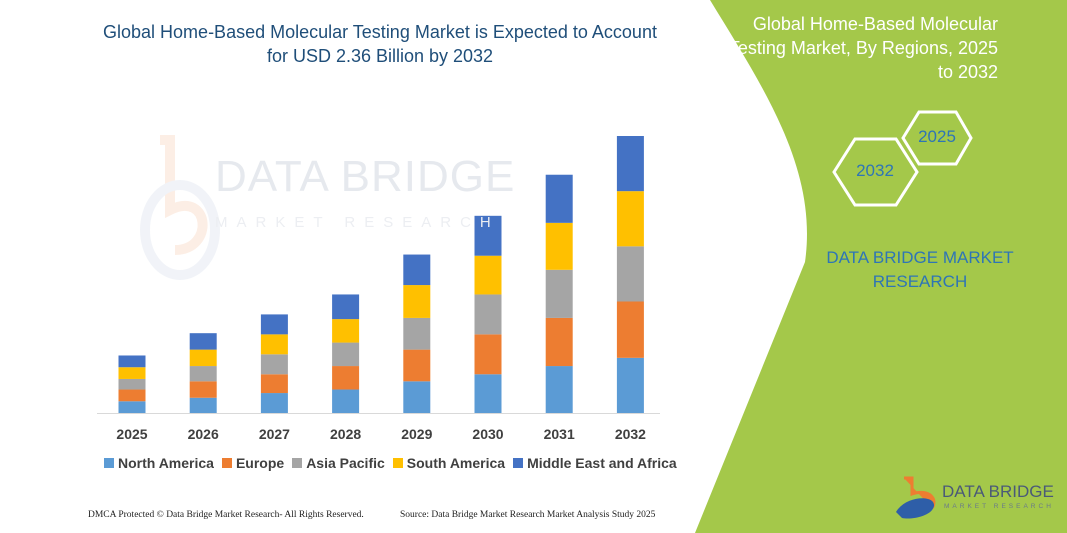 This screenshot has width=1067, height=533. Describe the element at coordinates (630, 219) in the screenshot. I see `bar-segment-south-america-2032` at that location.